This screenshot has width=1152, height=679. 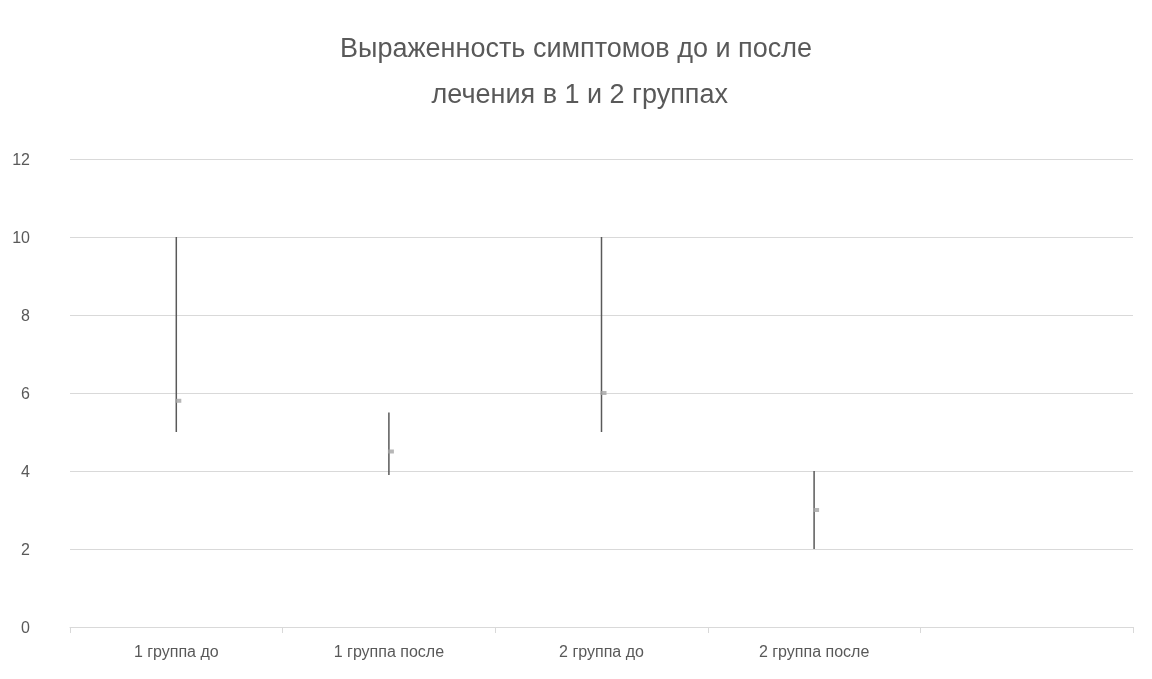 I want to click on y-tick-label: 2, so click(x=26, y=549).